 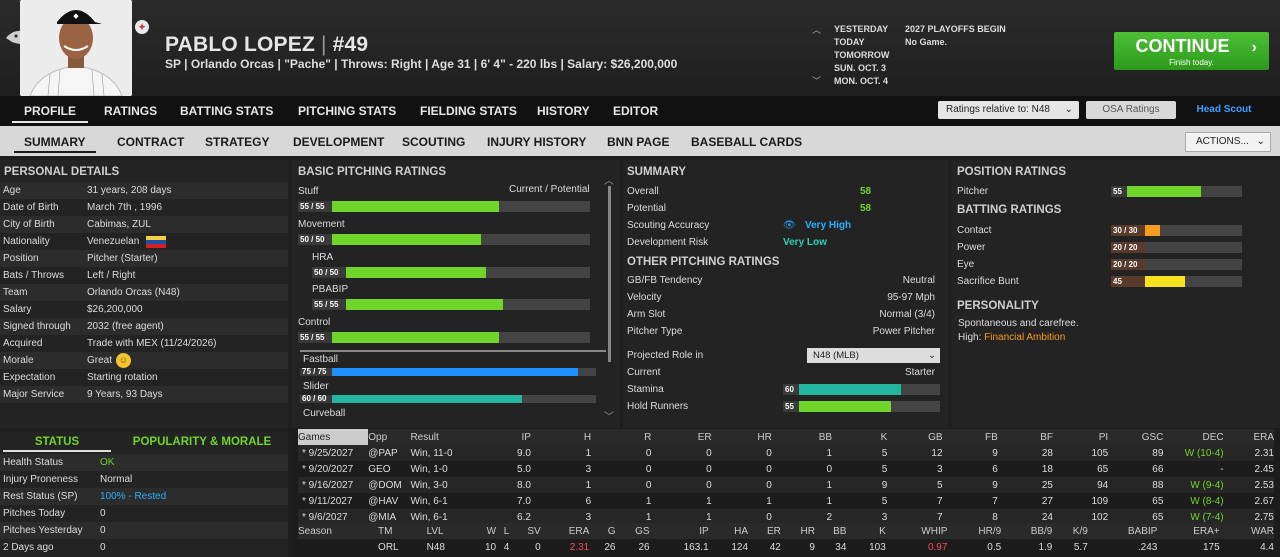 What do you see at coordinates (785, 372) in the screenshot?
I see `current-role-row: Current Starter` at bounding box center [785, 372].